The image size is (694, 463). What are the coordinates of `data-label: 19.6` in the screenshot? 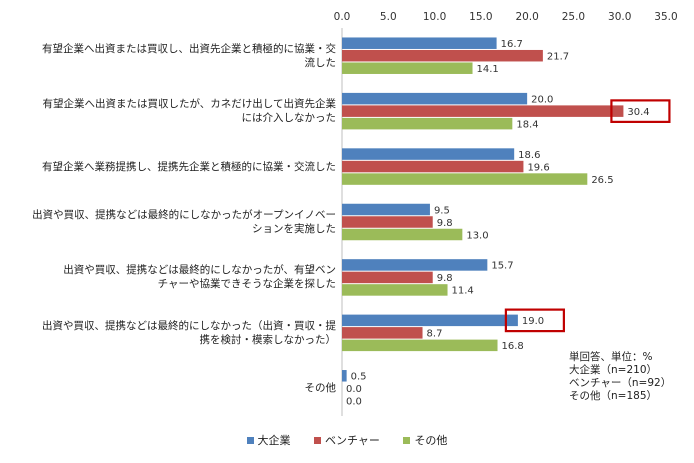 It's located at (538, 167).